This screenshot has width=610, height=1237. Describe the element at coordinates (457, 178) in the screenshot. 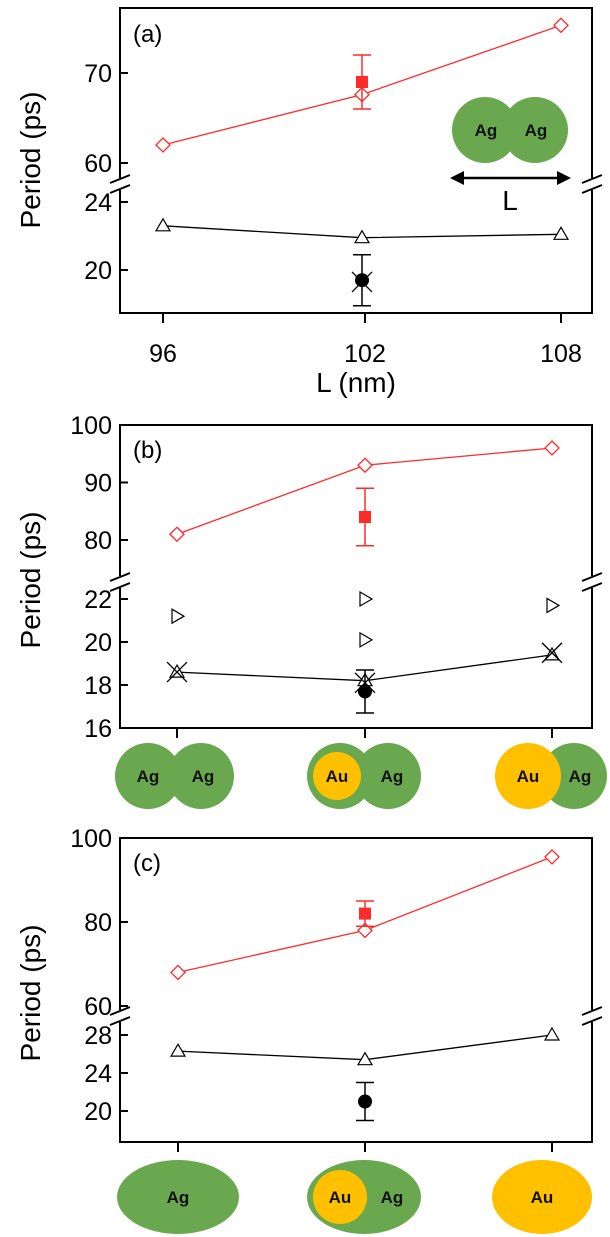

I see `inset-arrow-left` at that location.